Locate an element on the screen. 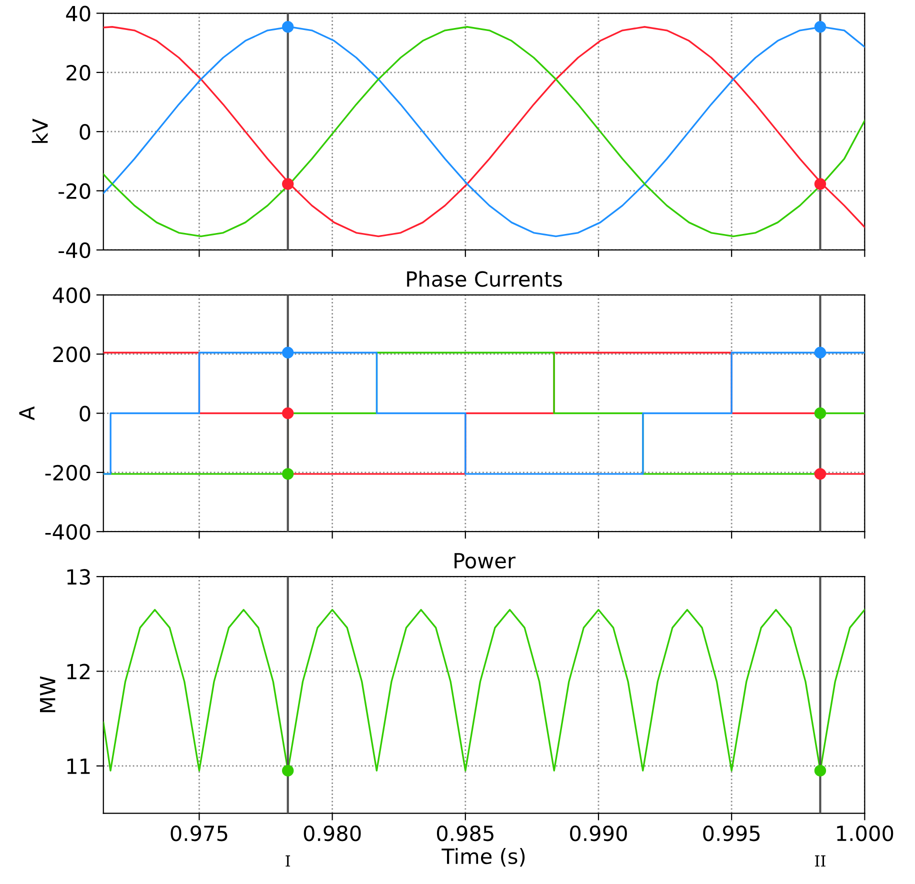 The image size is (915, 884). y-tick-label: 13 is located at coordinates (78, 577).